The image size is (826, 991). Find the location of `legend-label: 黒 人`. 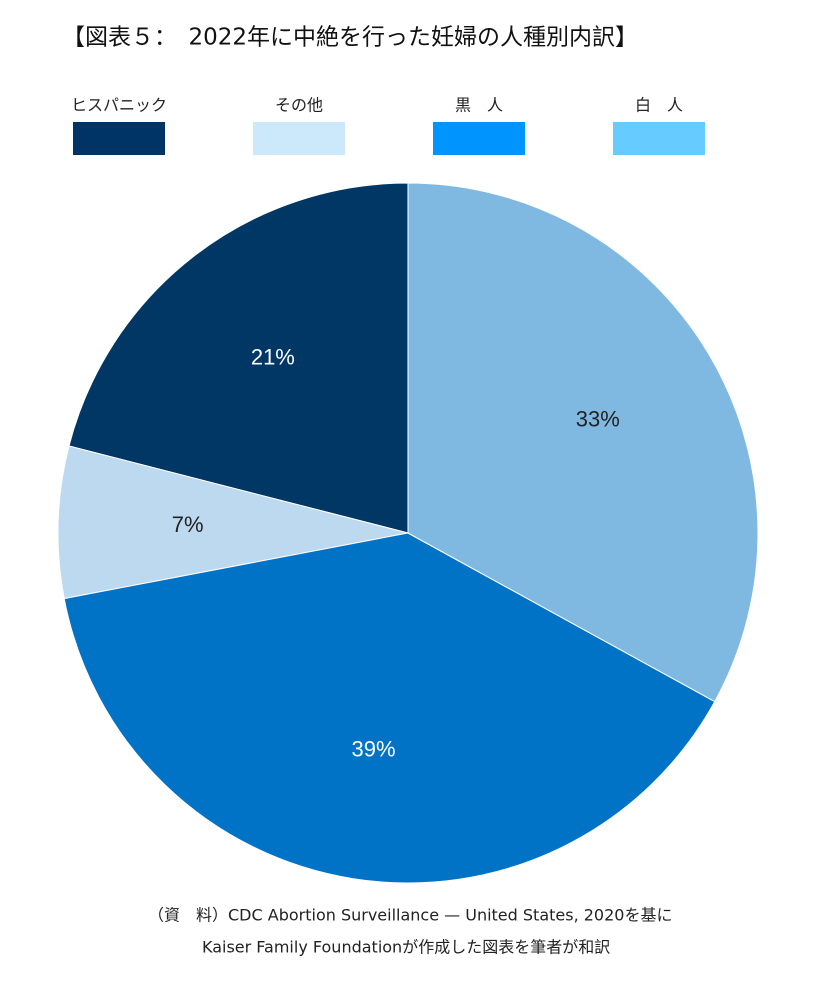

legend-label: 黒 人 is located at coordinates (479, 105).